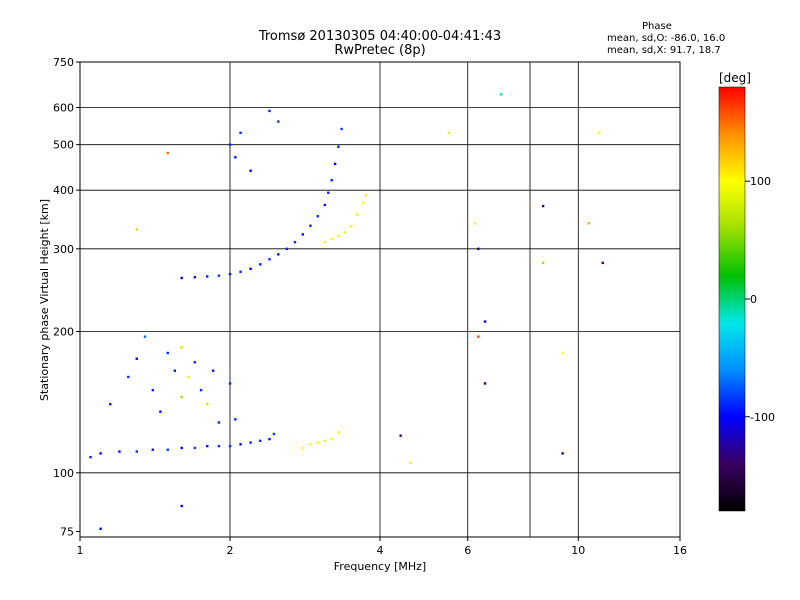  What do you see at coordinates (666, 38) in the screenshot?
I see `phase-stats-o: mean, sd,O: -86.0, 16.0` at bounding box center [666, 38].